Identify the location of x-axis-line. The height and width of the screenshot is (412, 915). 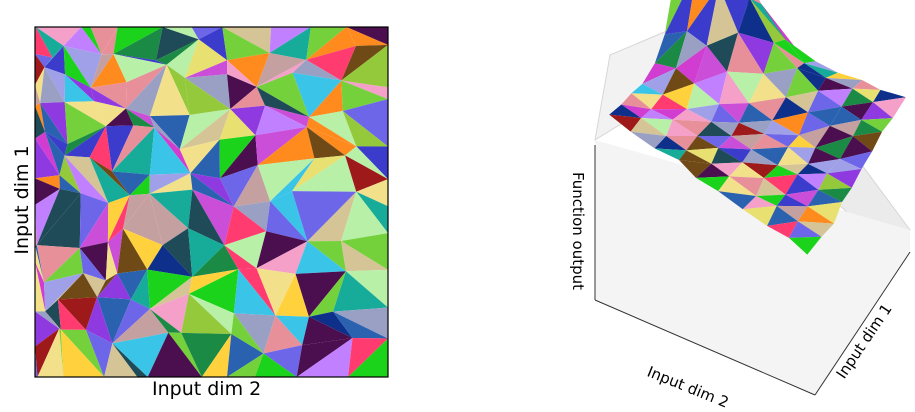
(705, 347).